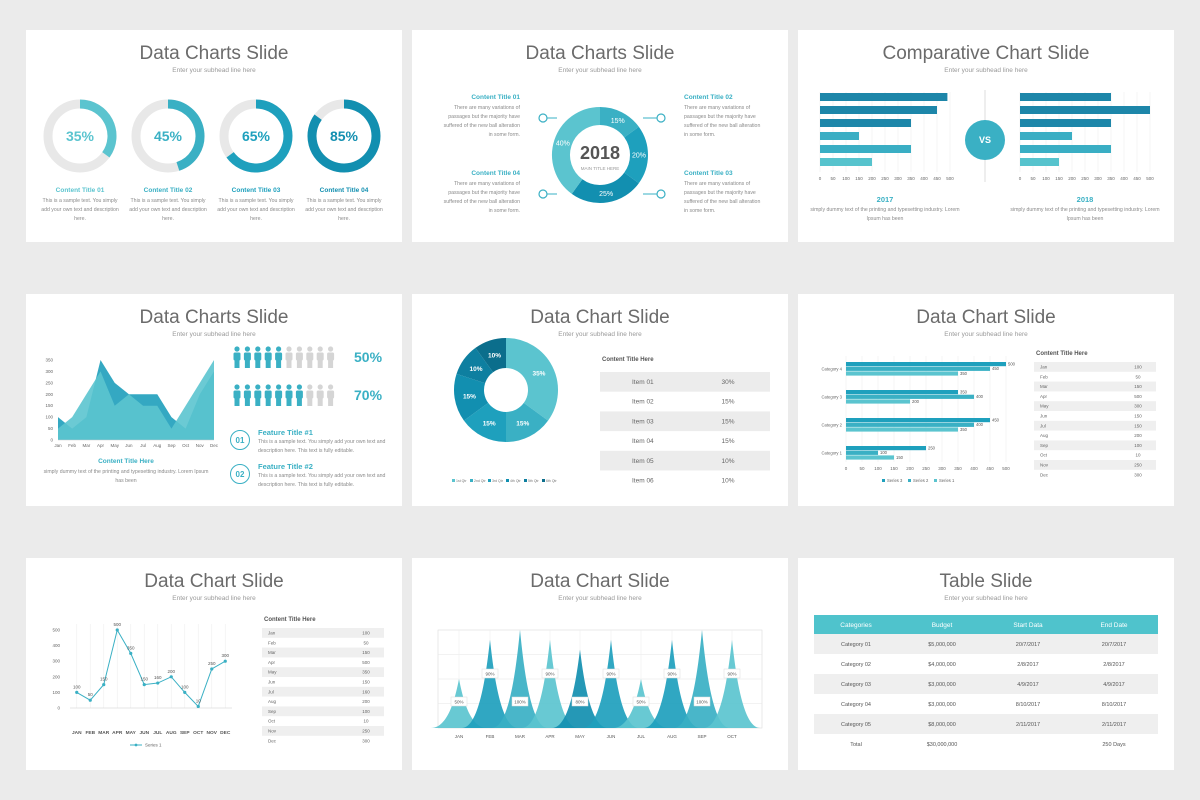 This screenshot has height=800, width=1200. Describe the element at coordinates (643, 382) in the screenshot. I see `table-cell: Item 01` at that location.